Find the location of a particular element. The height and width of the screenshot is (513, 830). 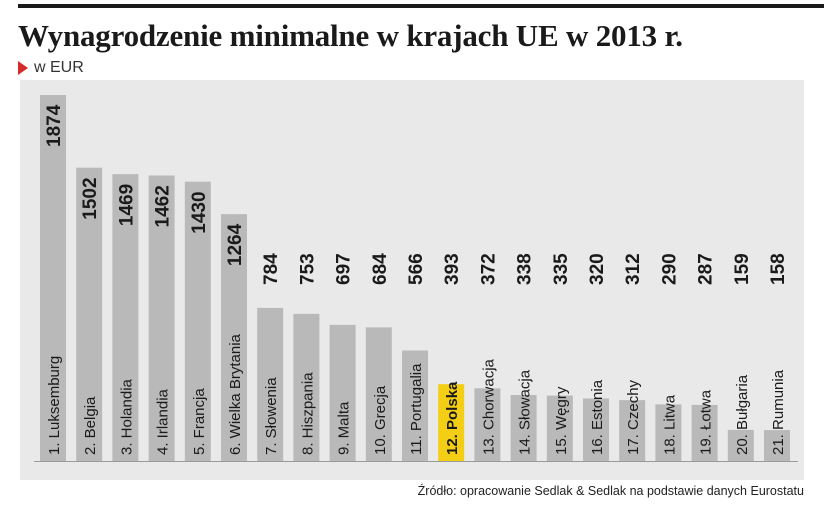

value-label-10: 684 is located at coordinates (380, 269).